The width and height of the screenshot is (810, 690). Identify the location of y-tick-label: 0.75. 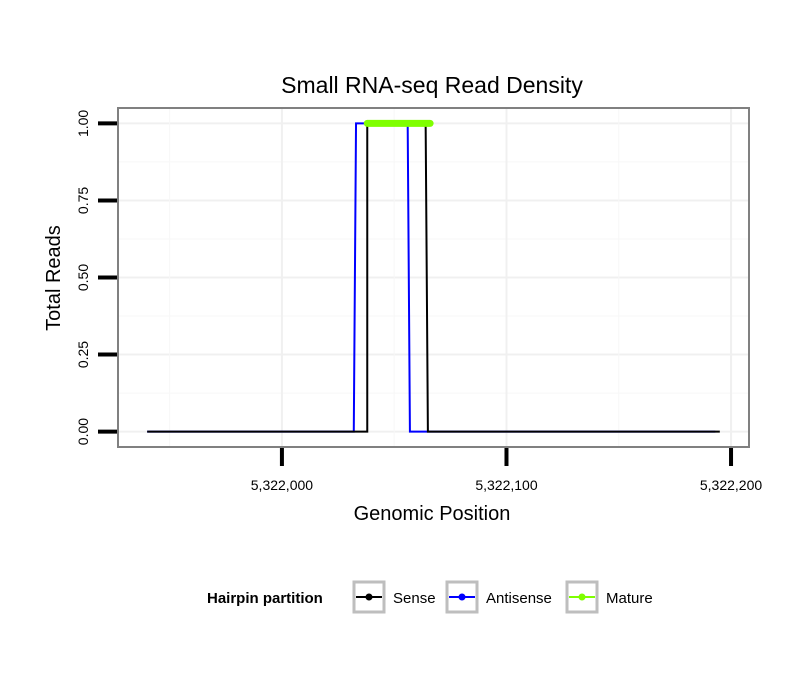
(83, 200).